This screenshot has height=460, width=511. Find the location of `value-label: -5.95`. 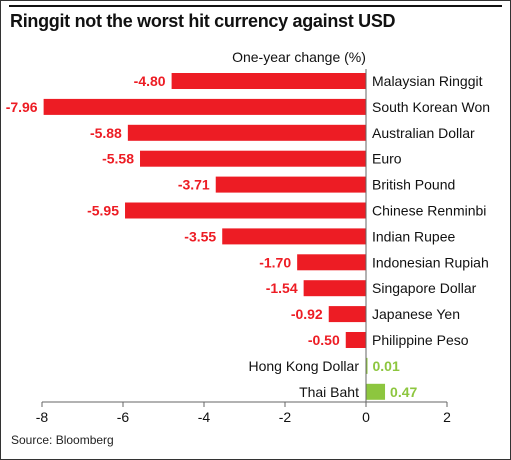

value-label: -5.95 is located at coordinates (103, 211).